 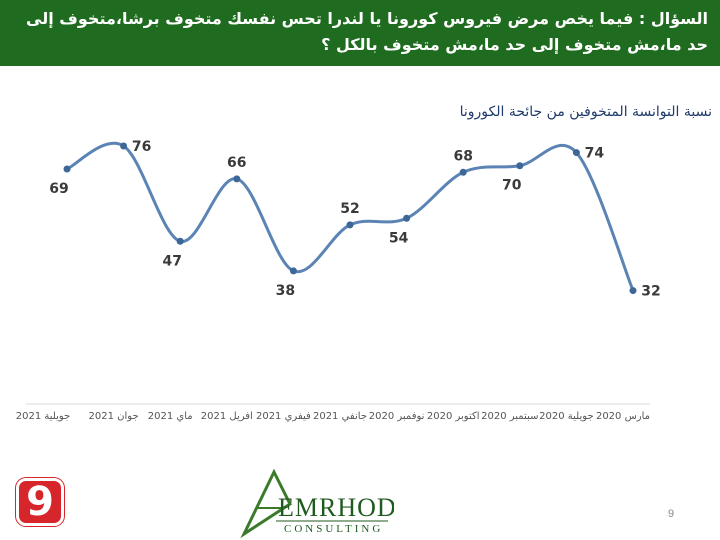 I want to click on x-tick-label: افريل 2021, so click(x=227, y=416).